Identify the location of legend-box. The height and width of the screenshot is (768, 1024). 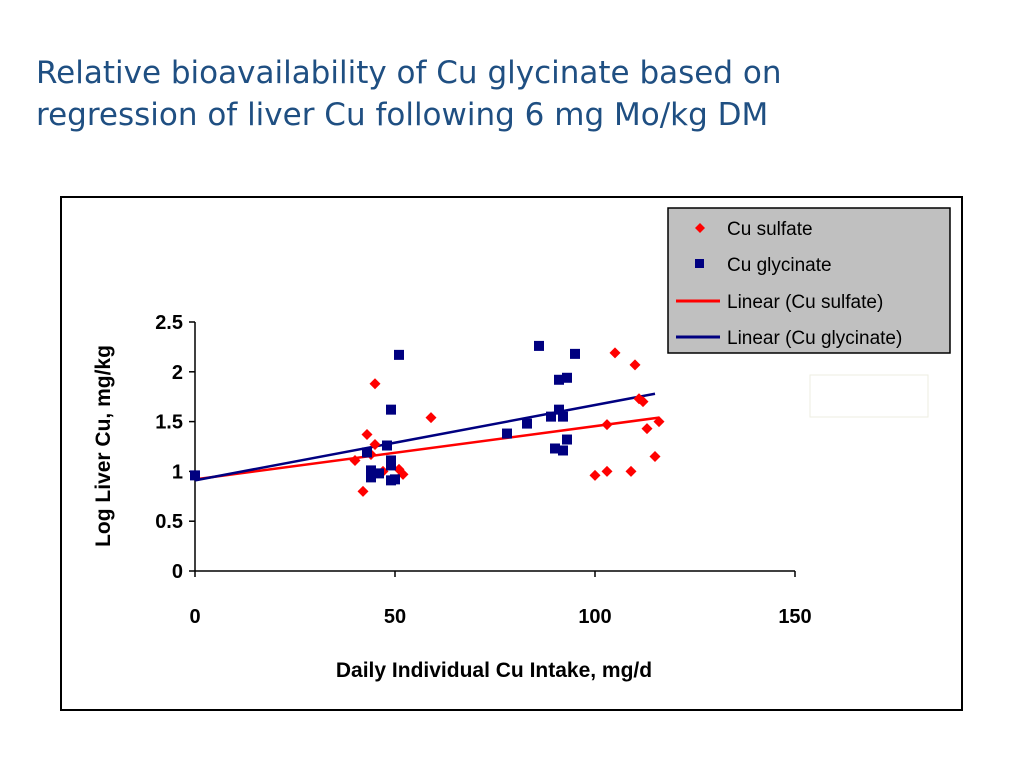
(809, 280).